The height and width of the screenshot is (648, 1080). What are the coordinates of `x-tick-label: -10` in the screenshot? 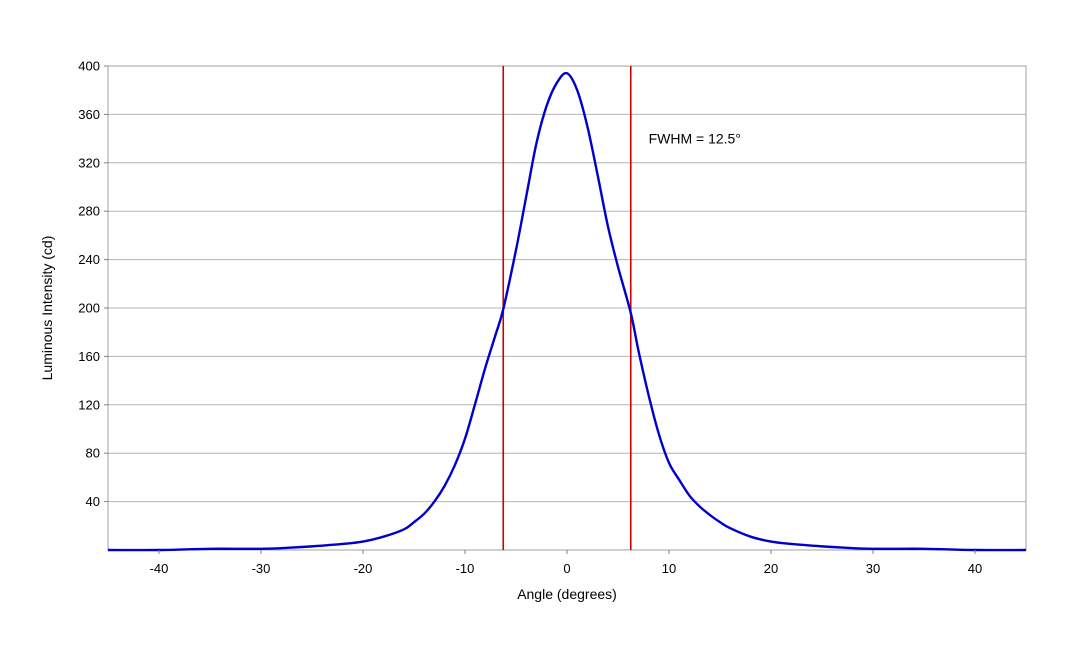 It's located at (465, 568).